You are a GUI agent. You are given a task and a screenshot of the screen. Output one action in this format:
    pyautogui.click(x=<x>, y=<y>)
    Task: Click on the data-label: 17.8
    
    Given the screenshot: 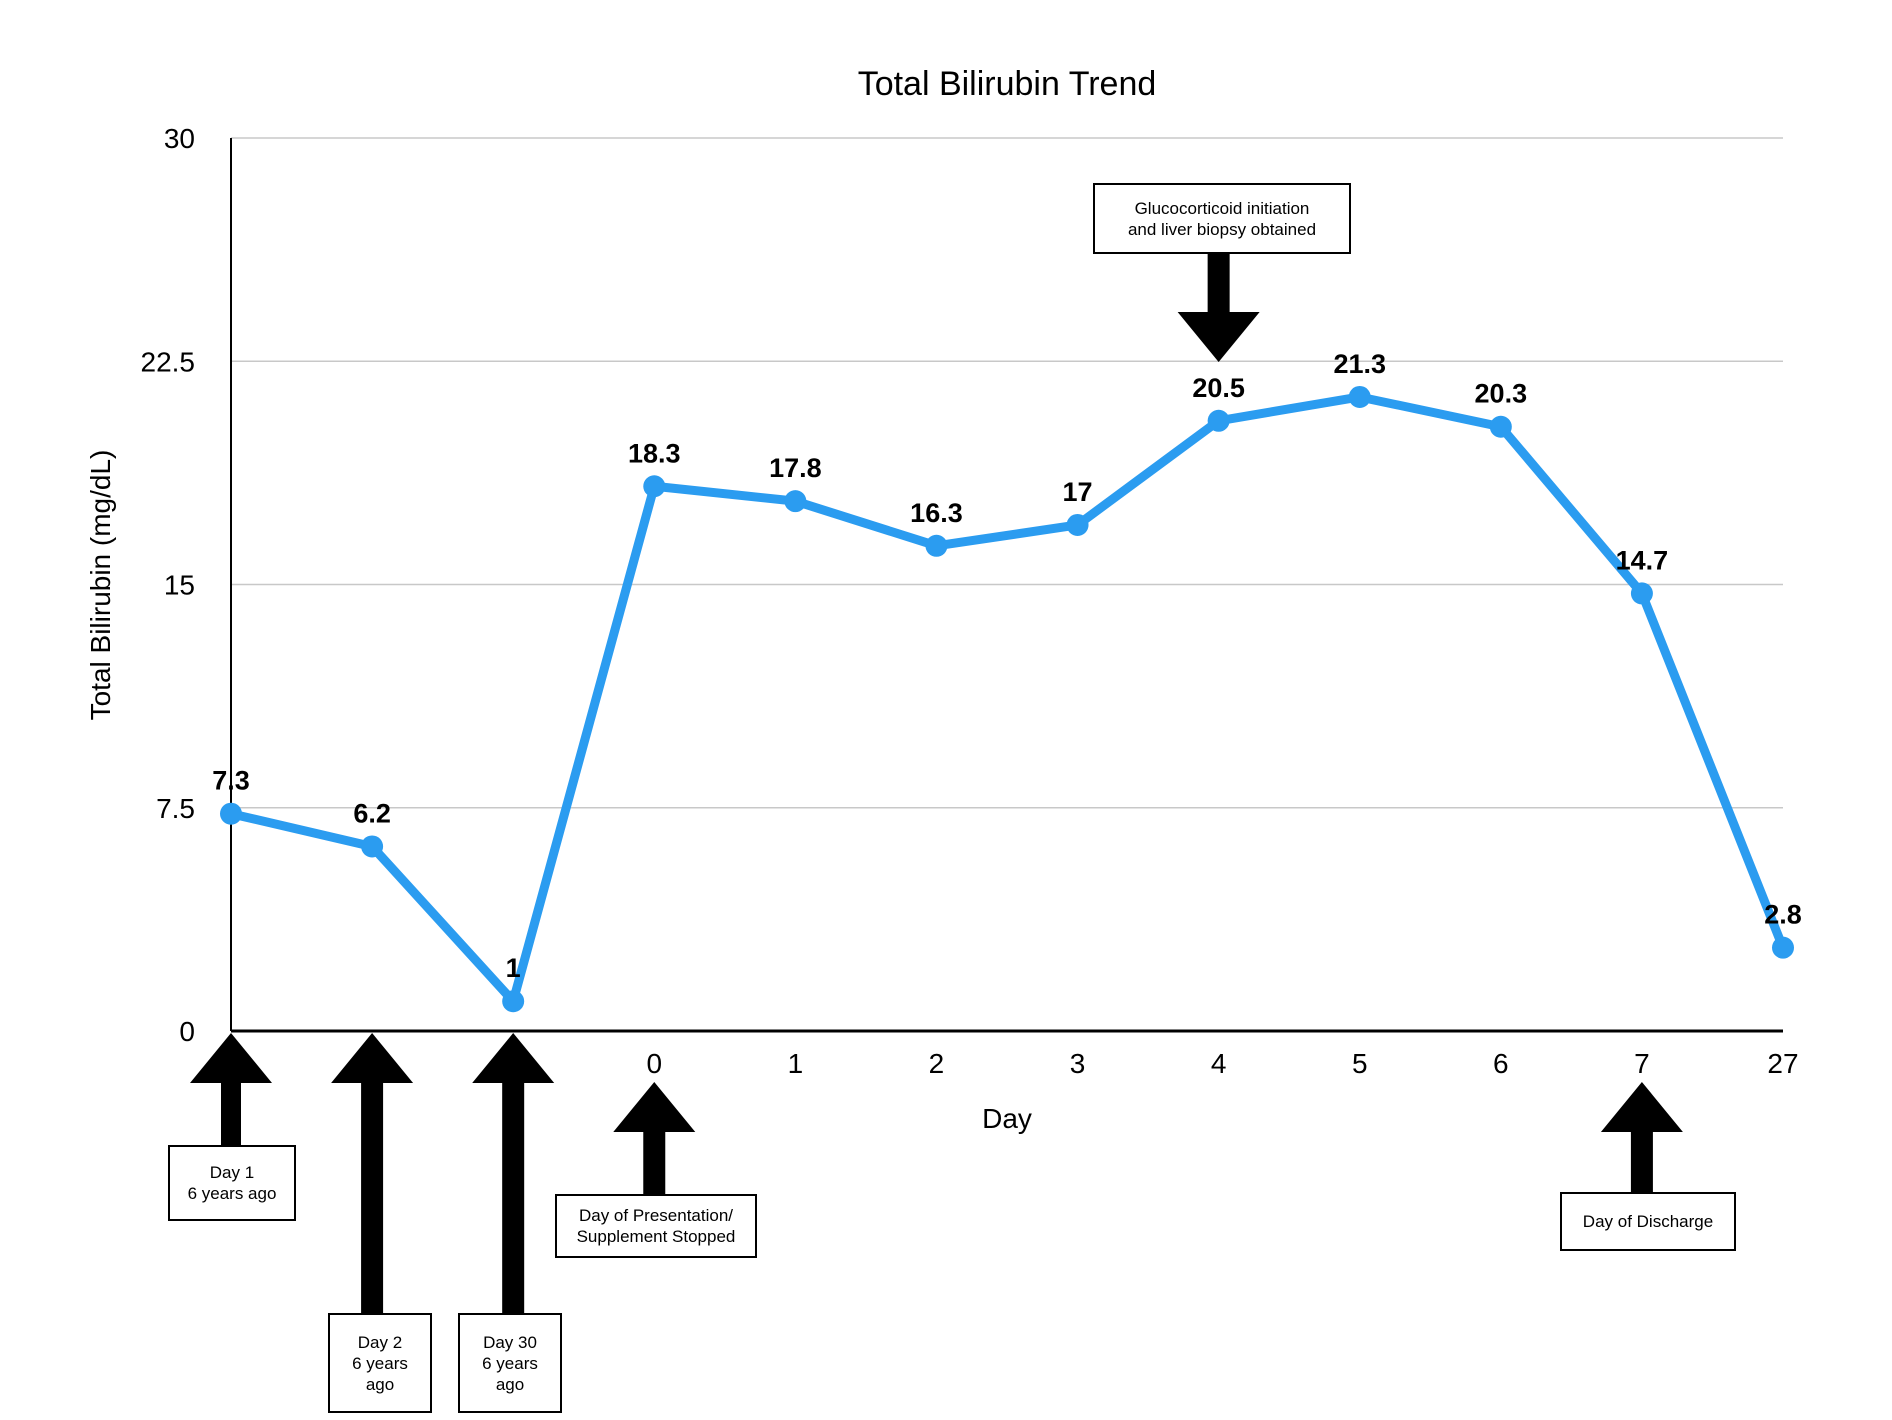 What is the action you would take?
    pyautogui.click(x=795, y=468)
    